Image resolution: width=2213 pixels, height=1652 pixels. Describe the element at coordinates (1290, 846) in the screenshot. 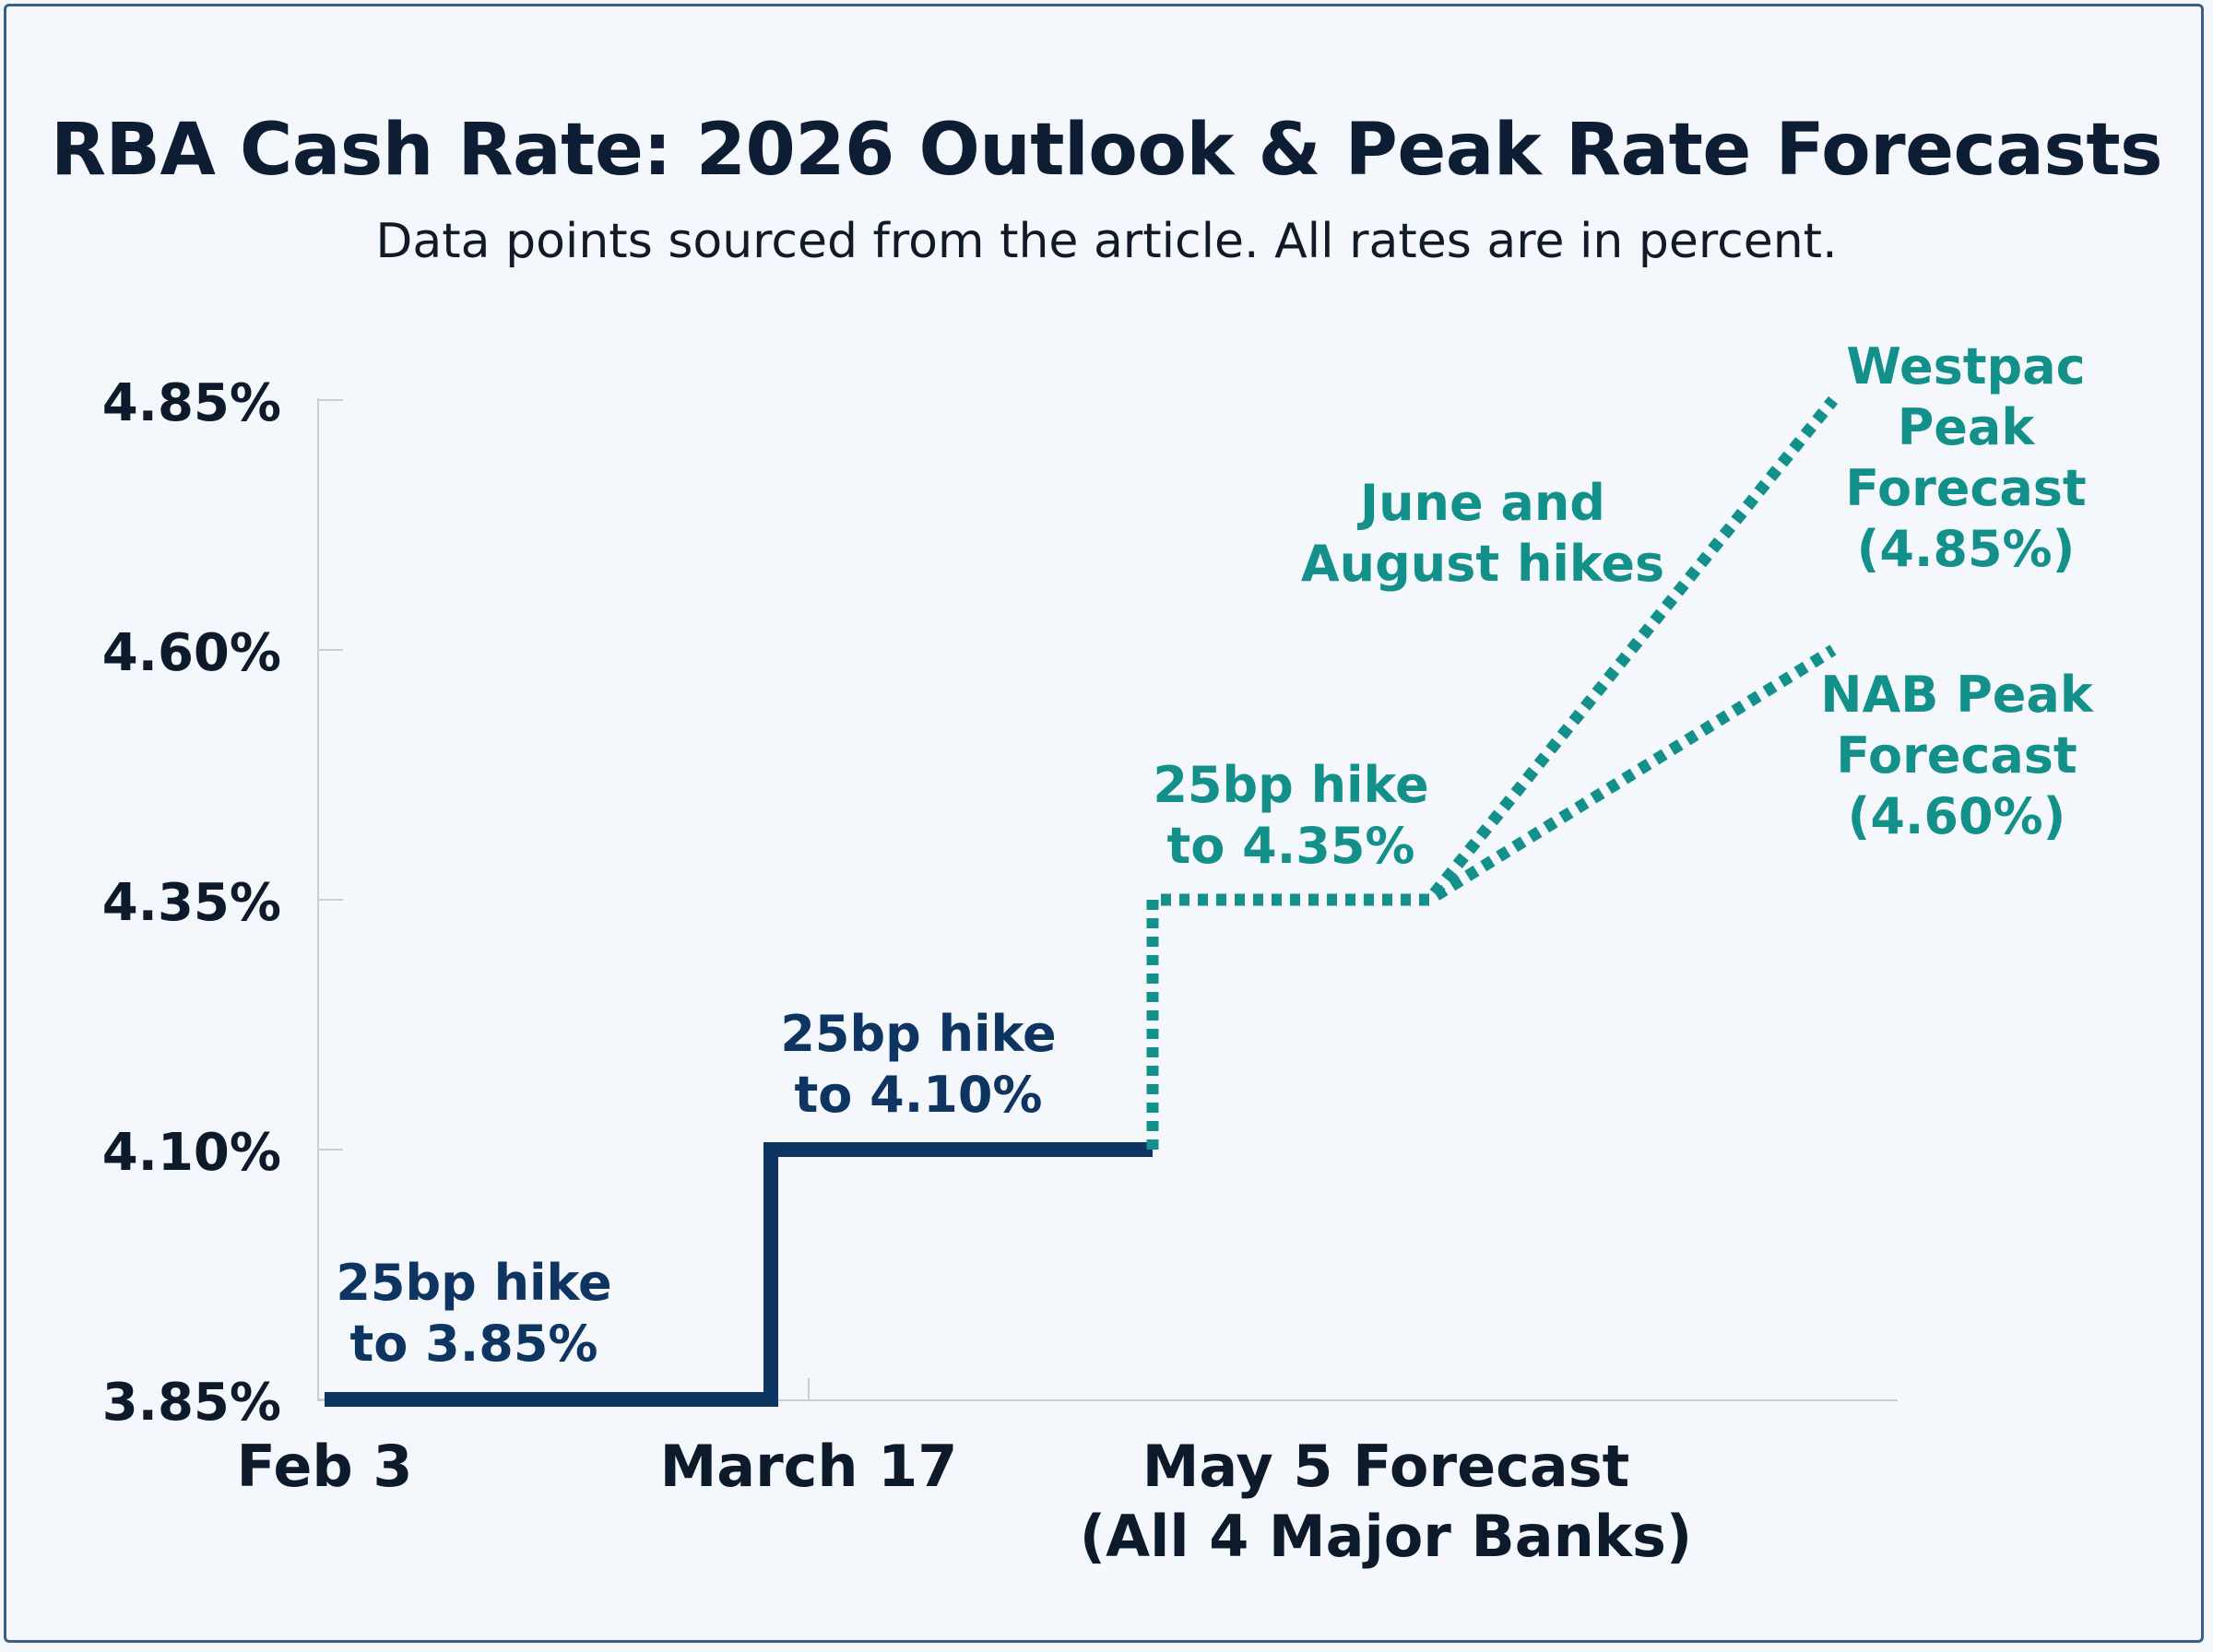

I see `annotation-label: to 4.35%` at that location.